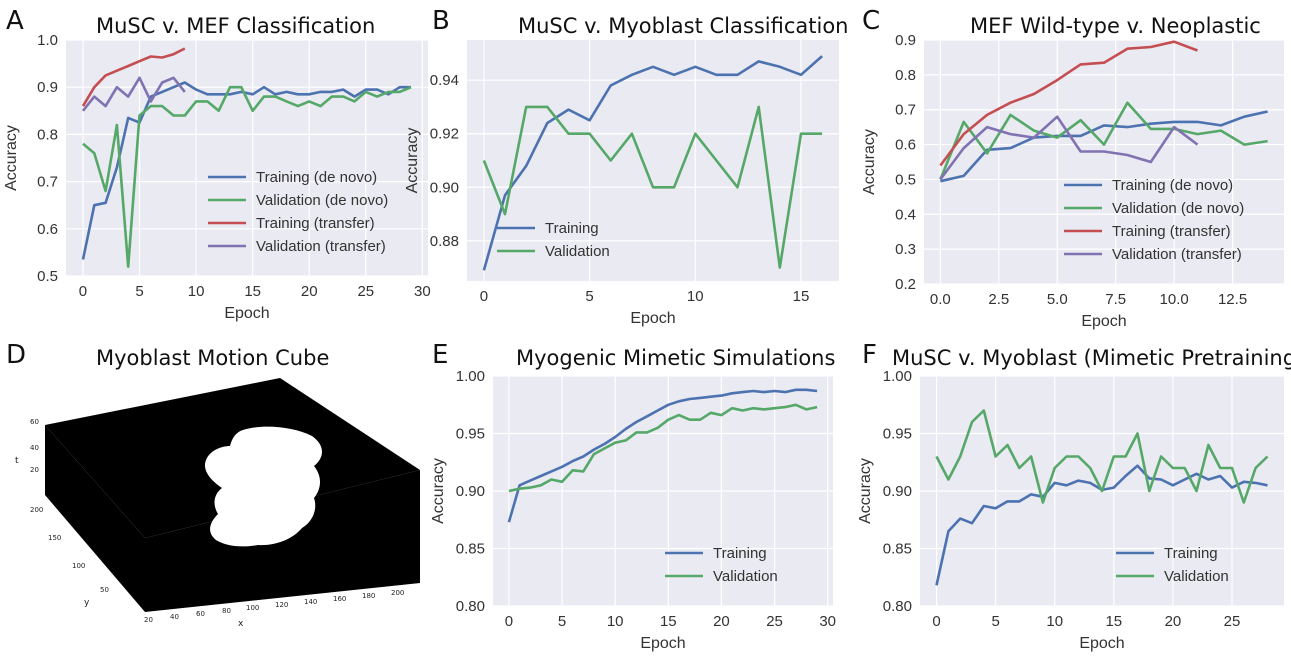 Image resolution: width=1291 pixels, height=658 pixels. Describe the element at coordinates (36, 510) in the screenshot. I see `cube-y-tick-200: 200` at that location.